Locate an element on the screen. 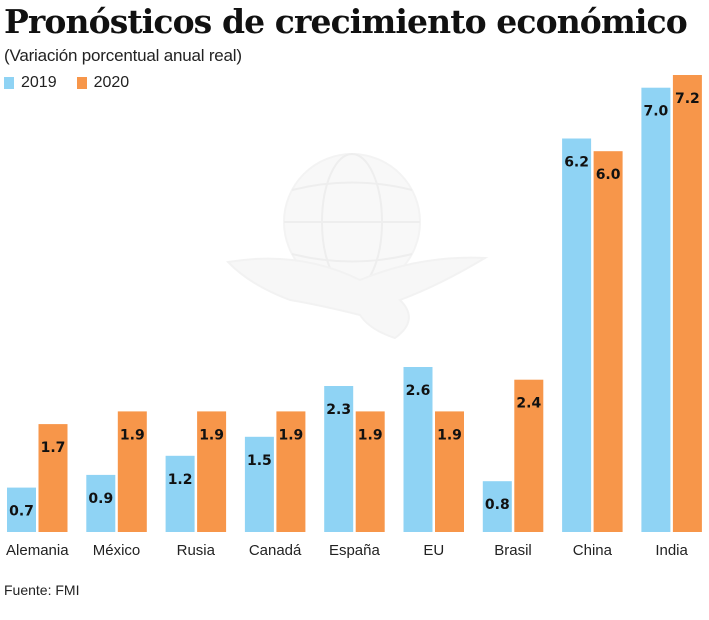 The image size is (709, 620). bar-2020-rusia is located at coordinates (212, 471).